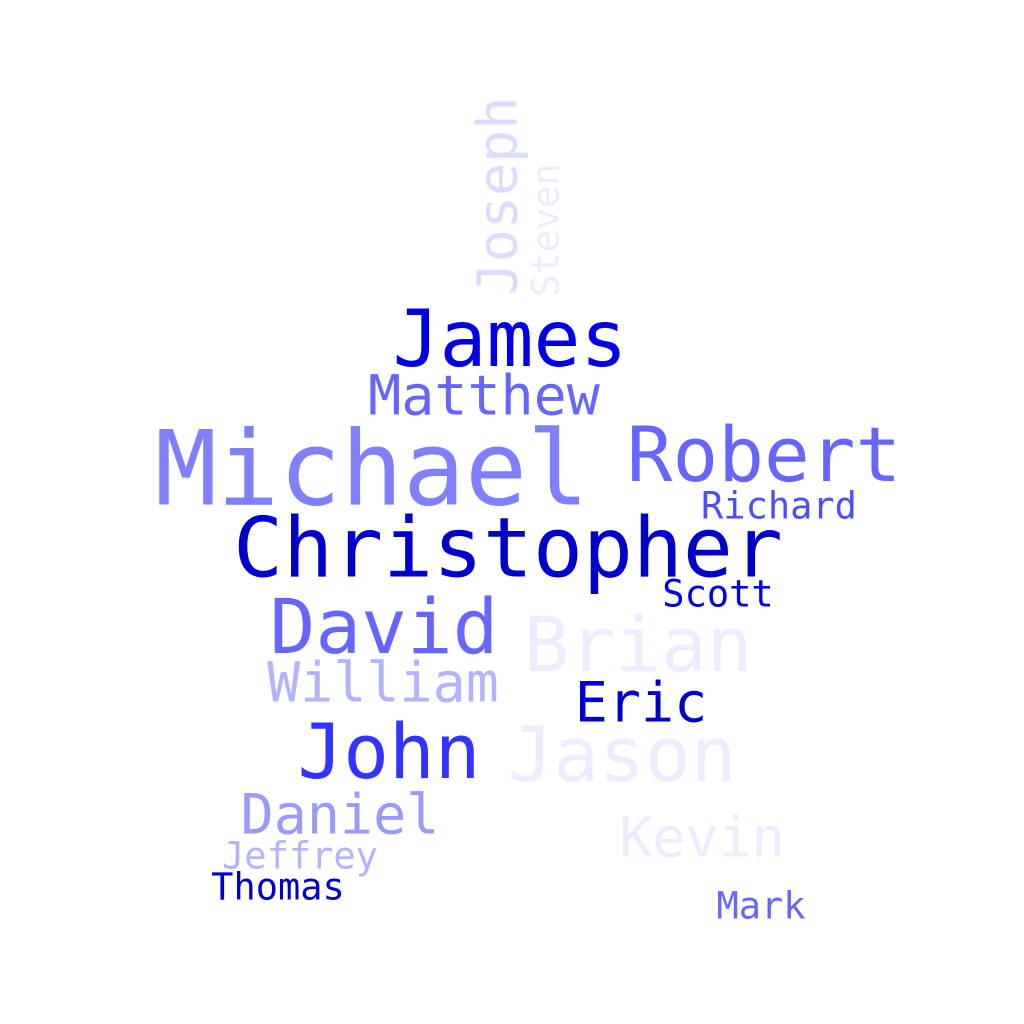  I want to click on word-joseph: Joseph, so click(497, 196).